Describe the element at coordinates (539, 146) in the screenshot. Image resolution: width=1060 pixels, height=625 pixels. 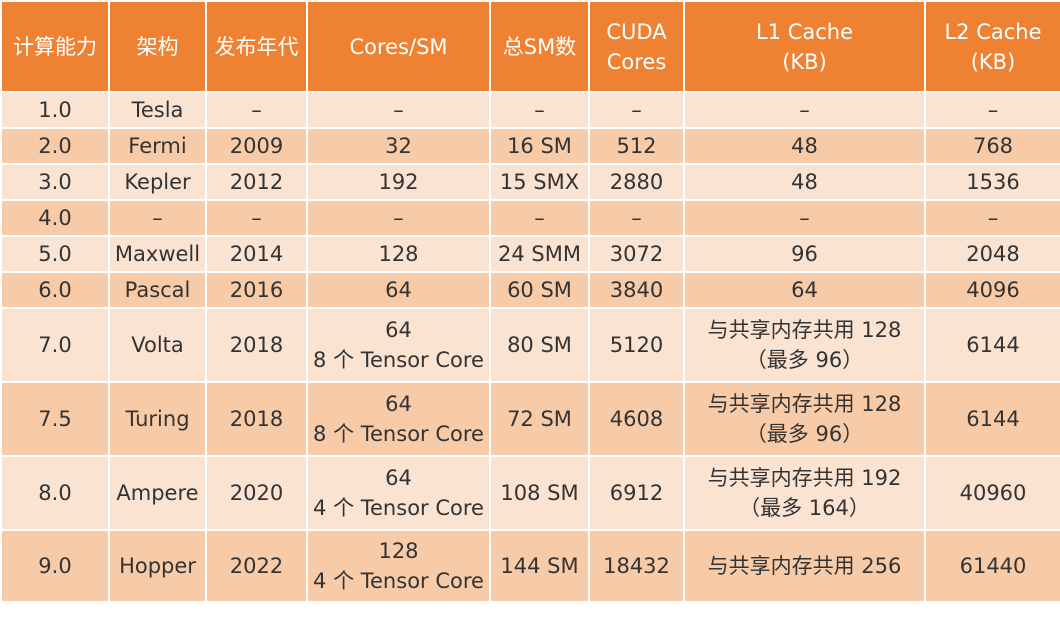
I see `cell-total-sm: 16 SM` at that location.